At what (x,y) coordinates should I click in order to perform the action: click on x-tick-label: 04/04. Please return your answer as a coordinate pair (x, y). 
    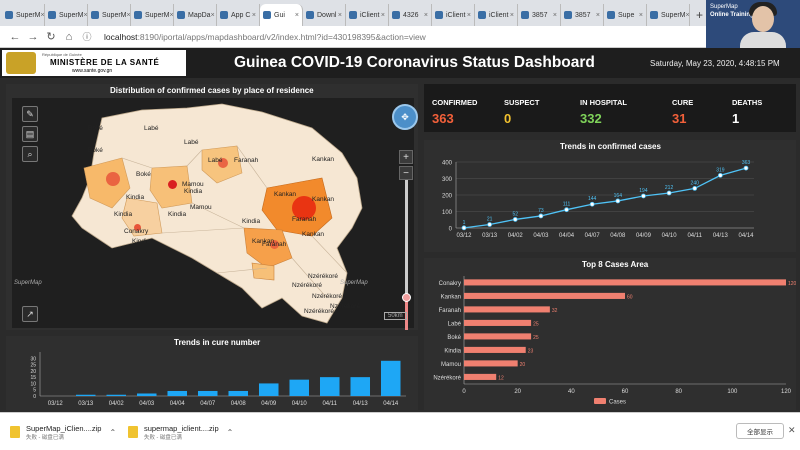
    Looking at the image, I should click on (178, 404).